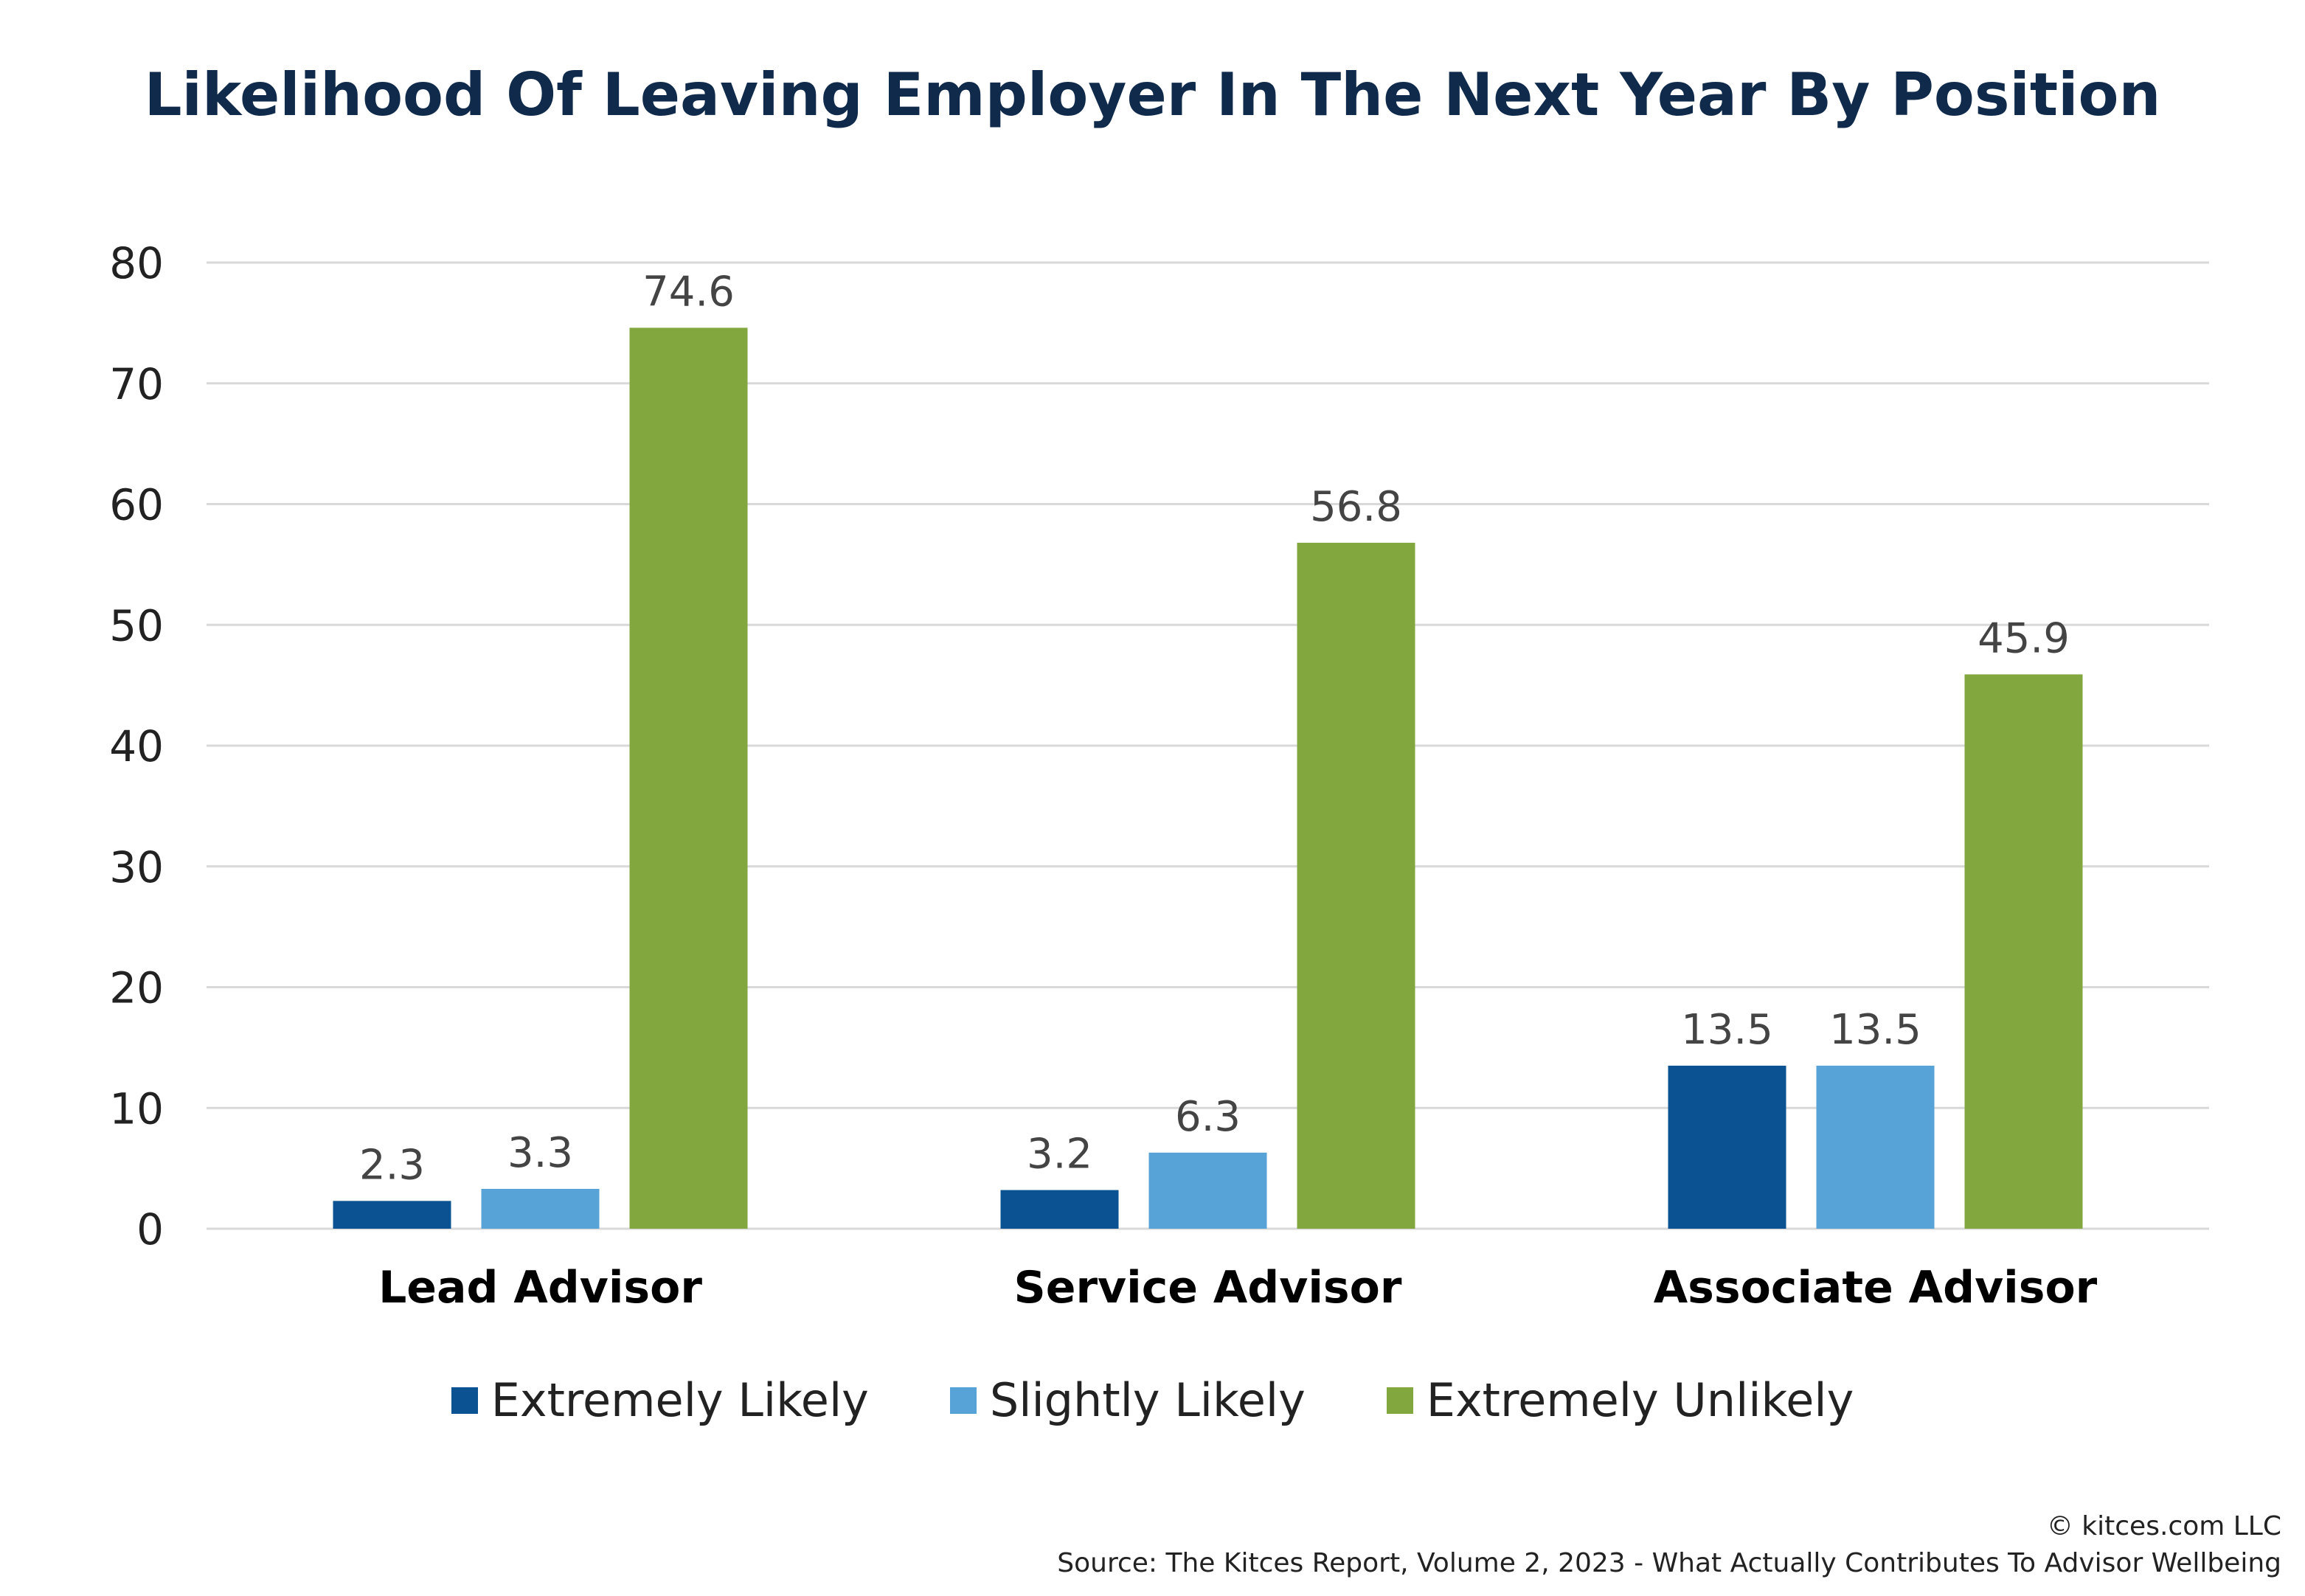  I want to click on legend-label: Extremely Unlikely, so click(1640, 1400).